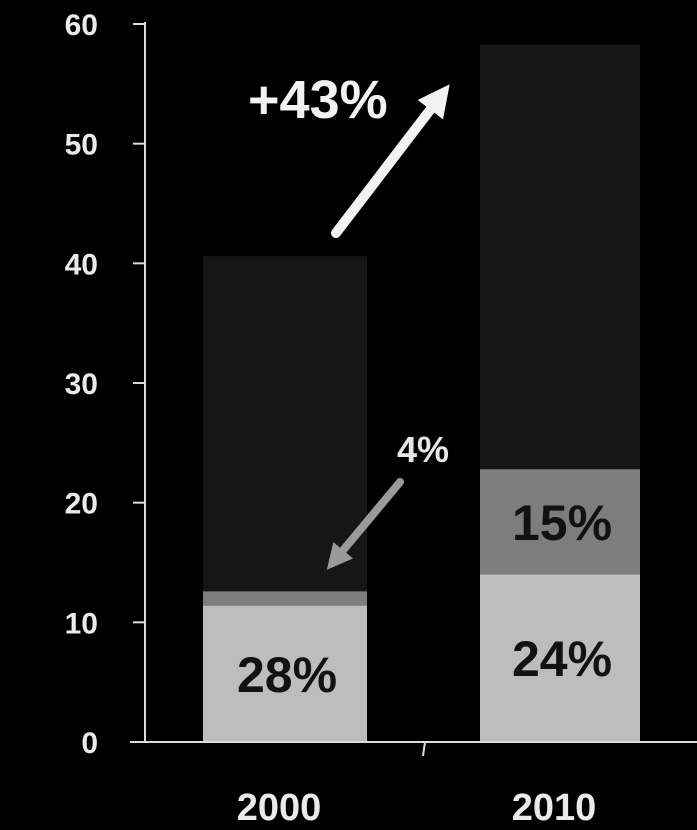 The width and height of the screenshot is (697, 830). I want to click on growth-annotation: +43%, so click(349, 154).